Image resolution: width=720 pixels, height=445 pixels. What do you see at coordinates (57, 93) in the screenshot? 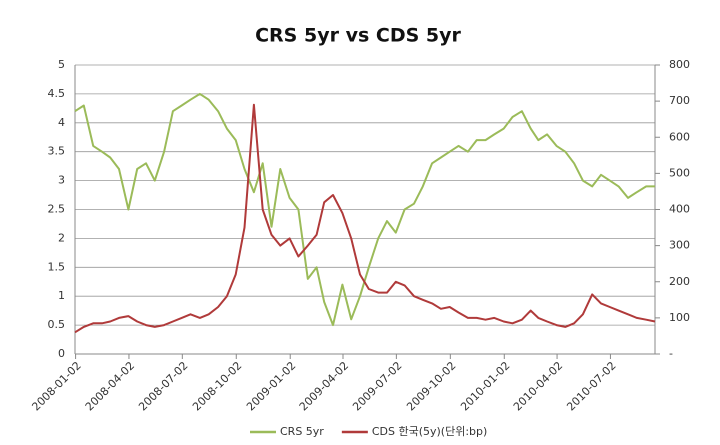
I see `y-tick-label: 4.5` at bounding box center [57, 93].